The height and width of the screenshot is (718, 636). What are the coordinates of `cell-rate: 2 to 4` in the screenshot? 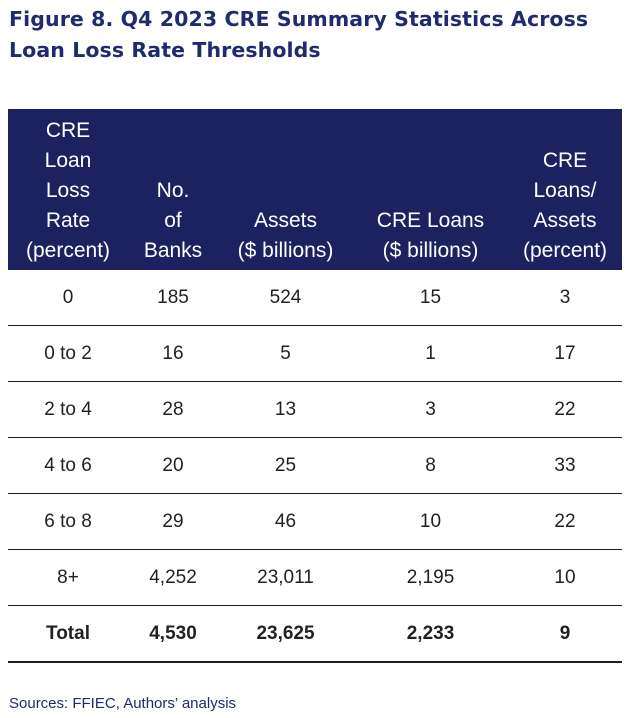 It's located at (68, 409).